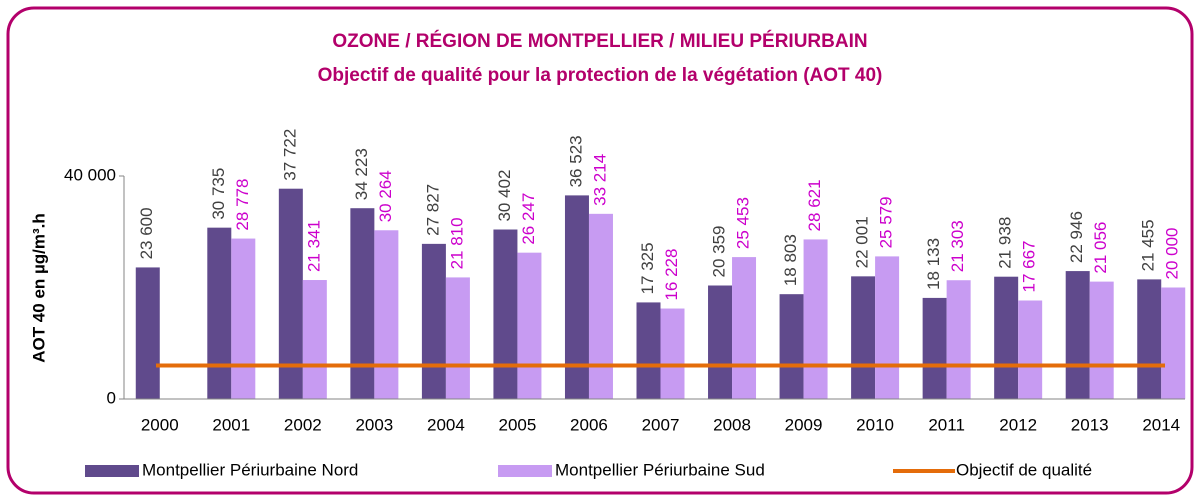  What do you see at coordinates (790, 260) in the screenshot?
I see `value-label: 18 803` at bounding box center [790, 260].